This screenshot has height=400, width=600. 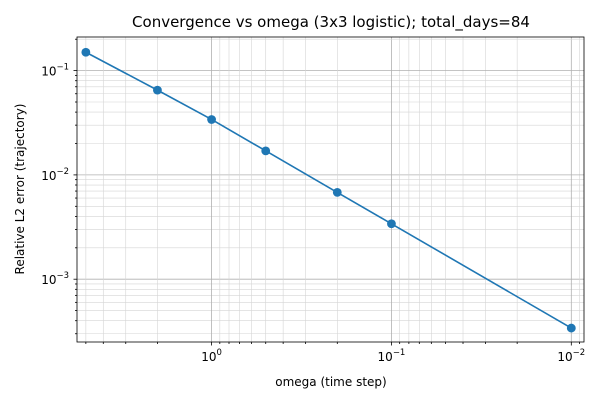 I want to click on x-axis-label: omega (time step), so click(x=330, y=382).